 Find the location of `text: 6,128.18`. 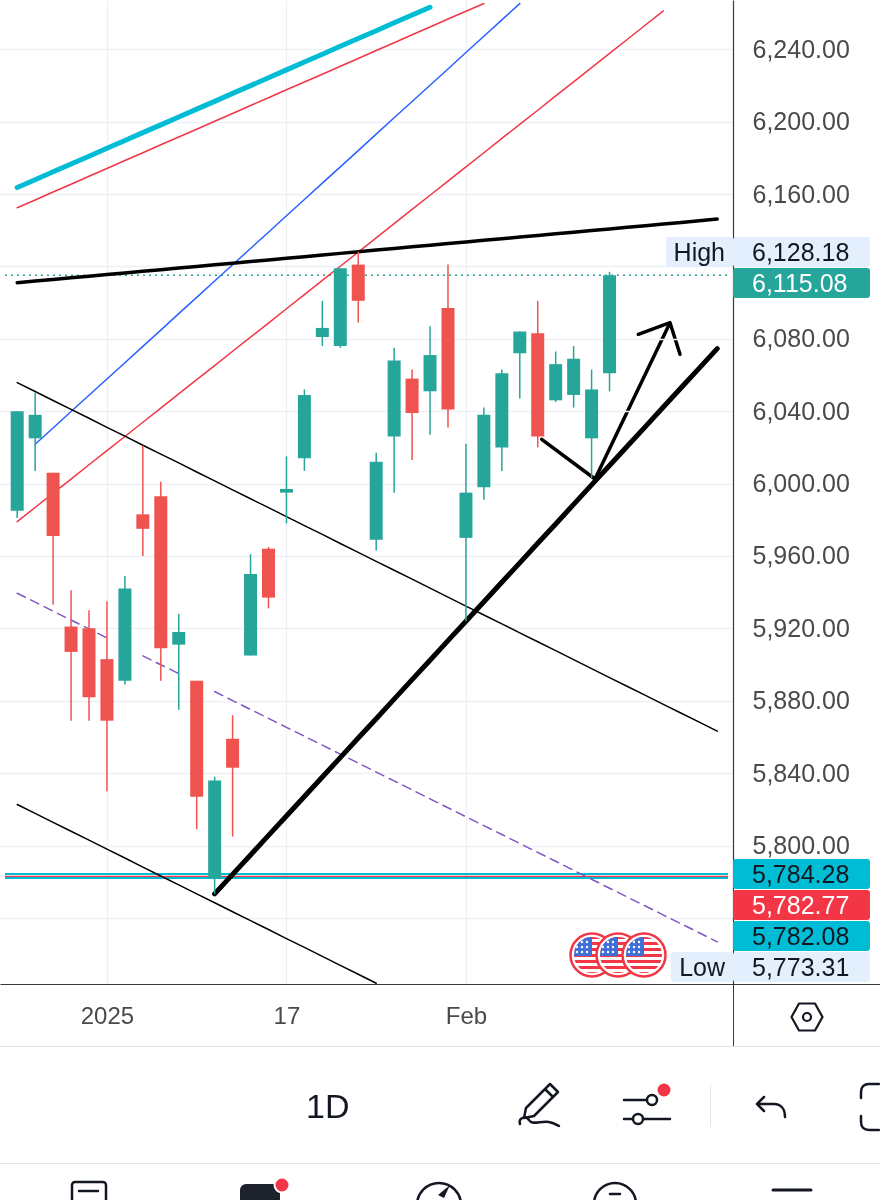

text: 6,128.18 is located at coordinates (801, 251).